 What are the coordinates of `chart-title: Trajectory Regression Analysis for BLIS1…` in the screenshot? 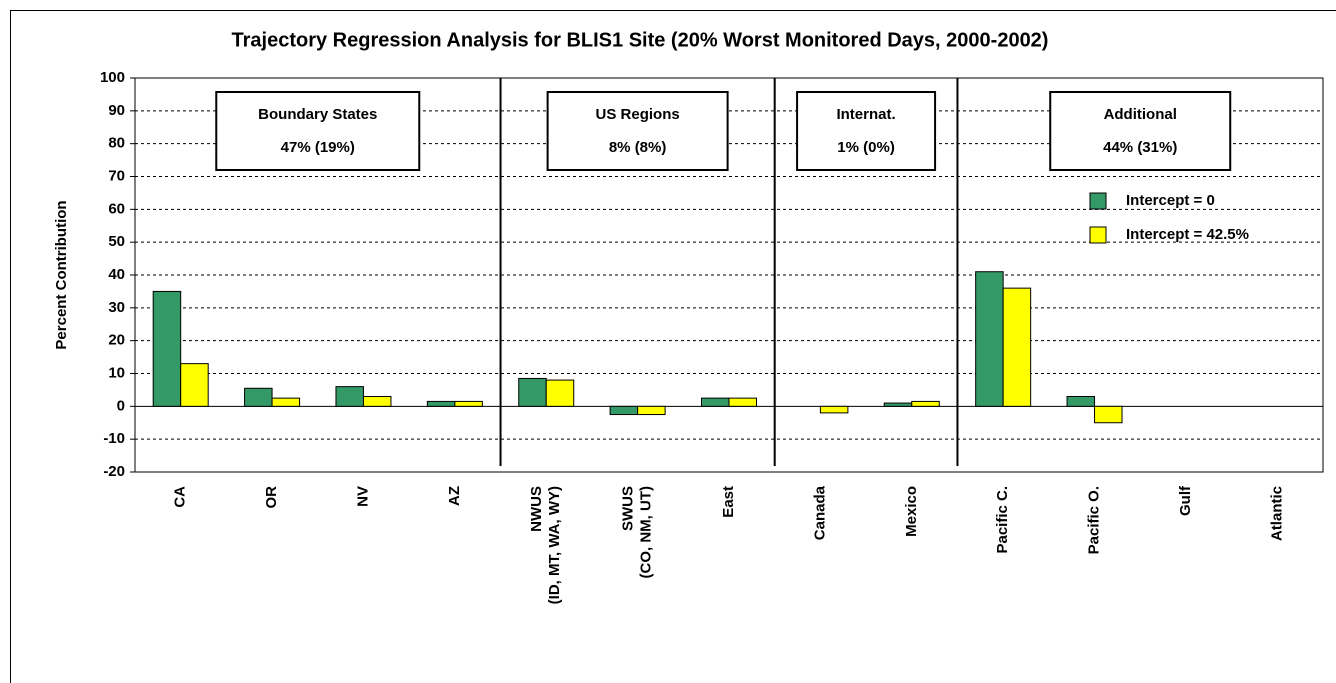 It's located at (640, 40).